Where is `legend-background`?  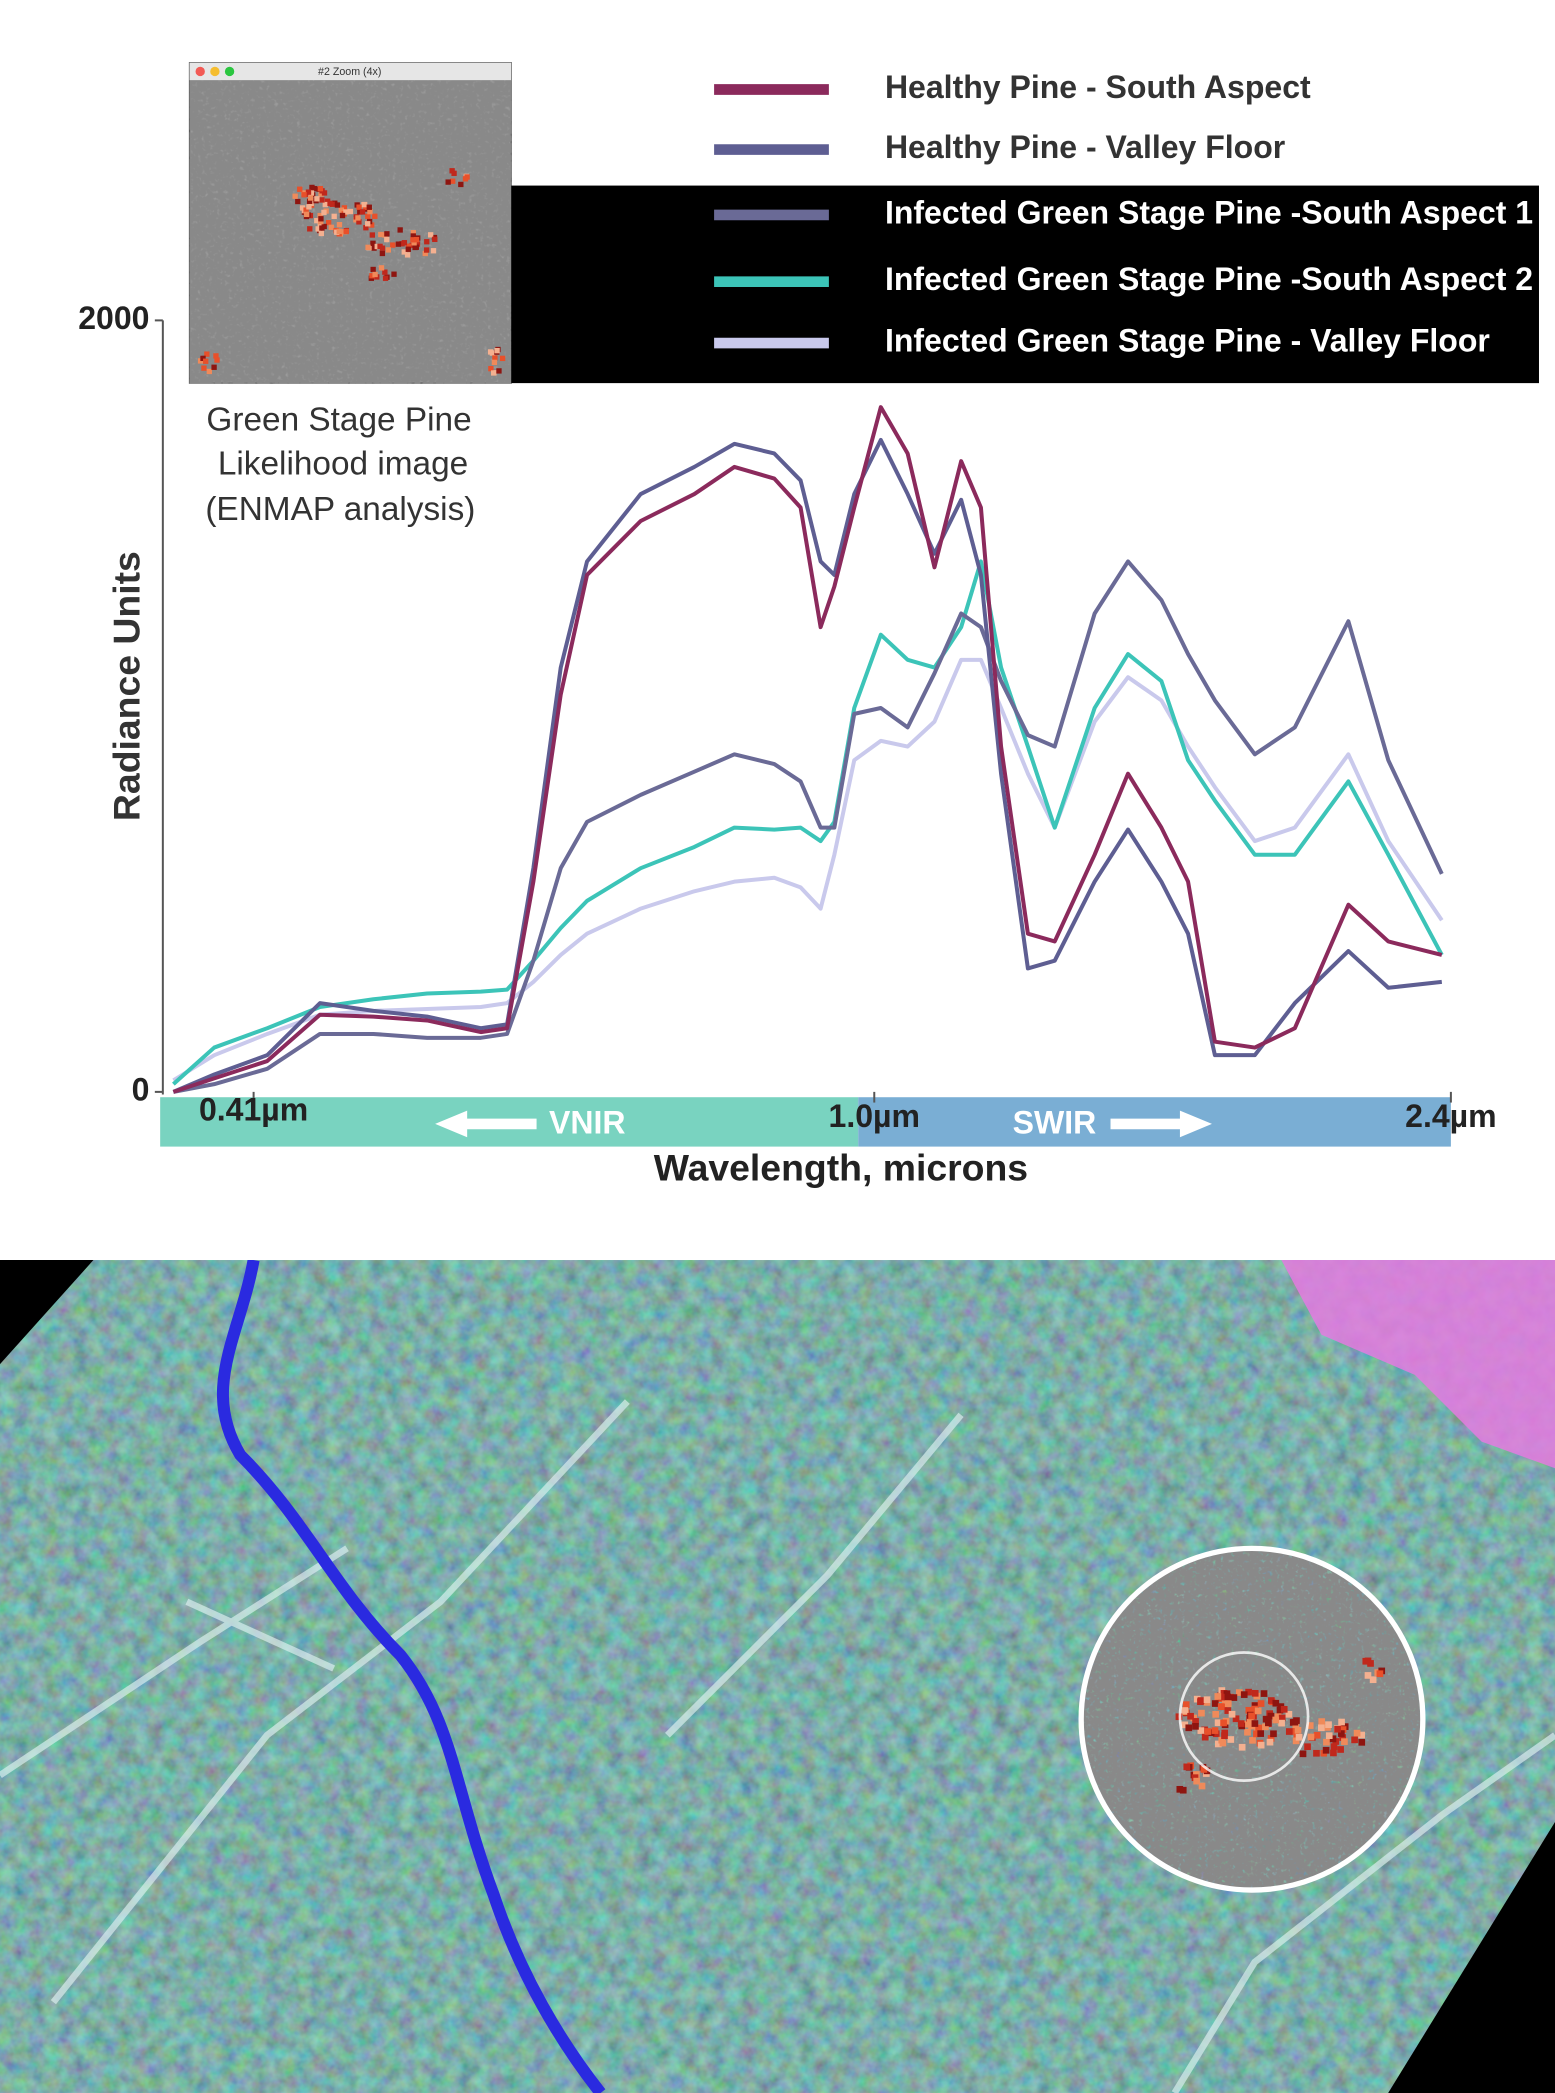
legend-background is located at coordinates (1025, 284).